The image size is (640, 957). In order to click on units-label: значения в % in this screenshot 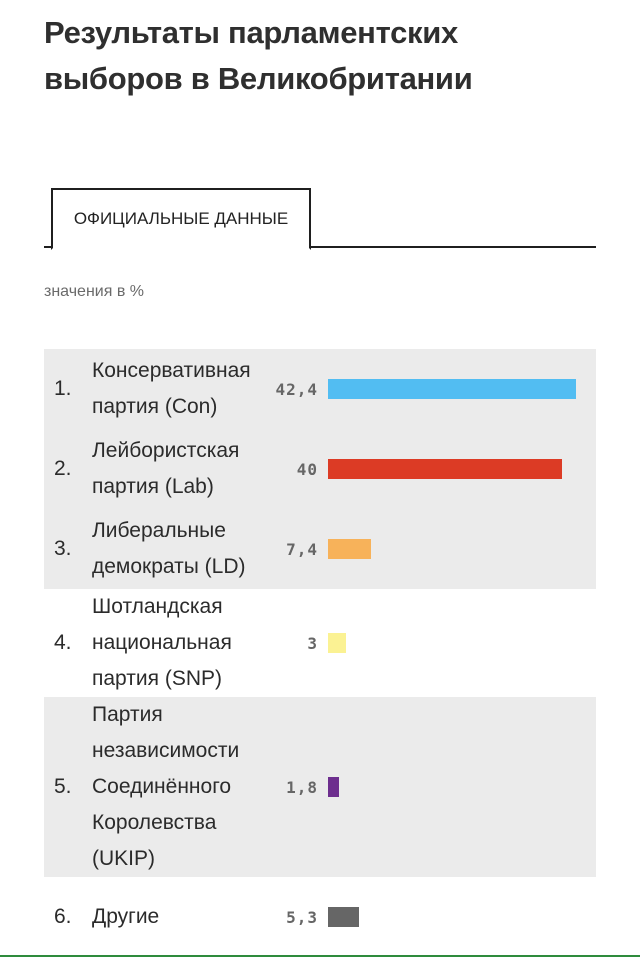, I will do `click(94, 291)`.